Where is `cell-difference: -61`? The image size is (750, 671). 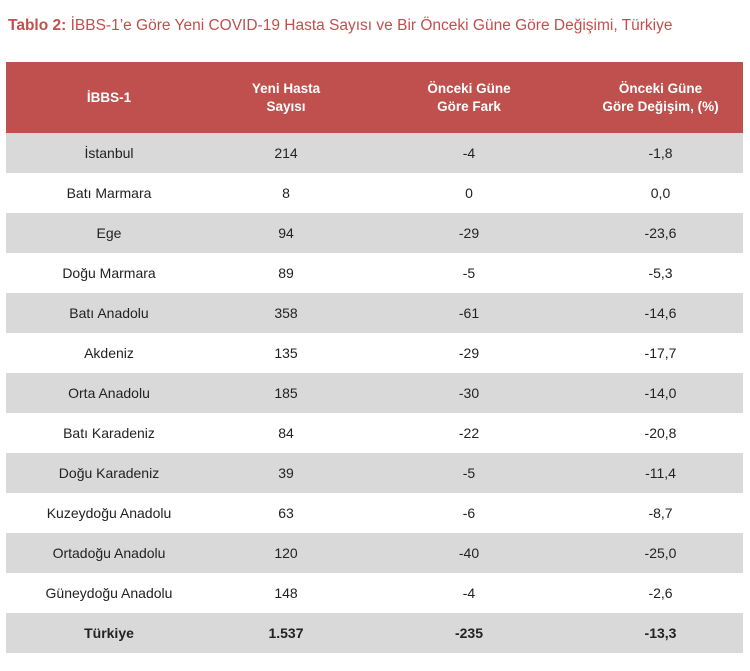
cell-difference: -61 is located at coordinates (469, 313).